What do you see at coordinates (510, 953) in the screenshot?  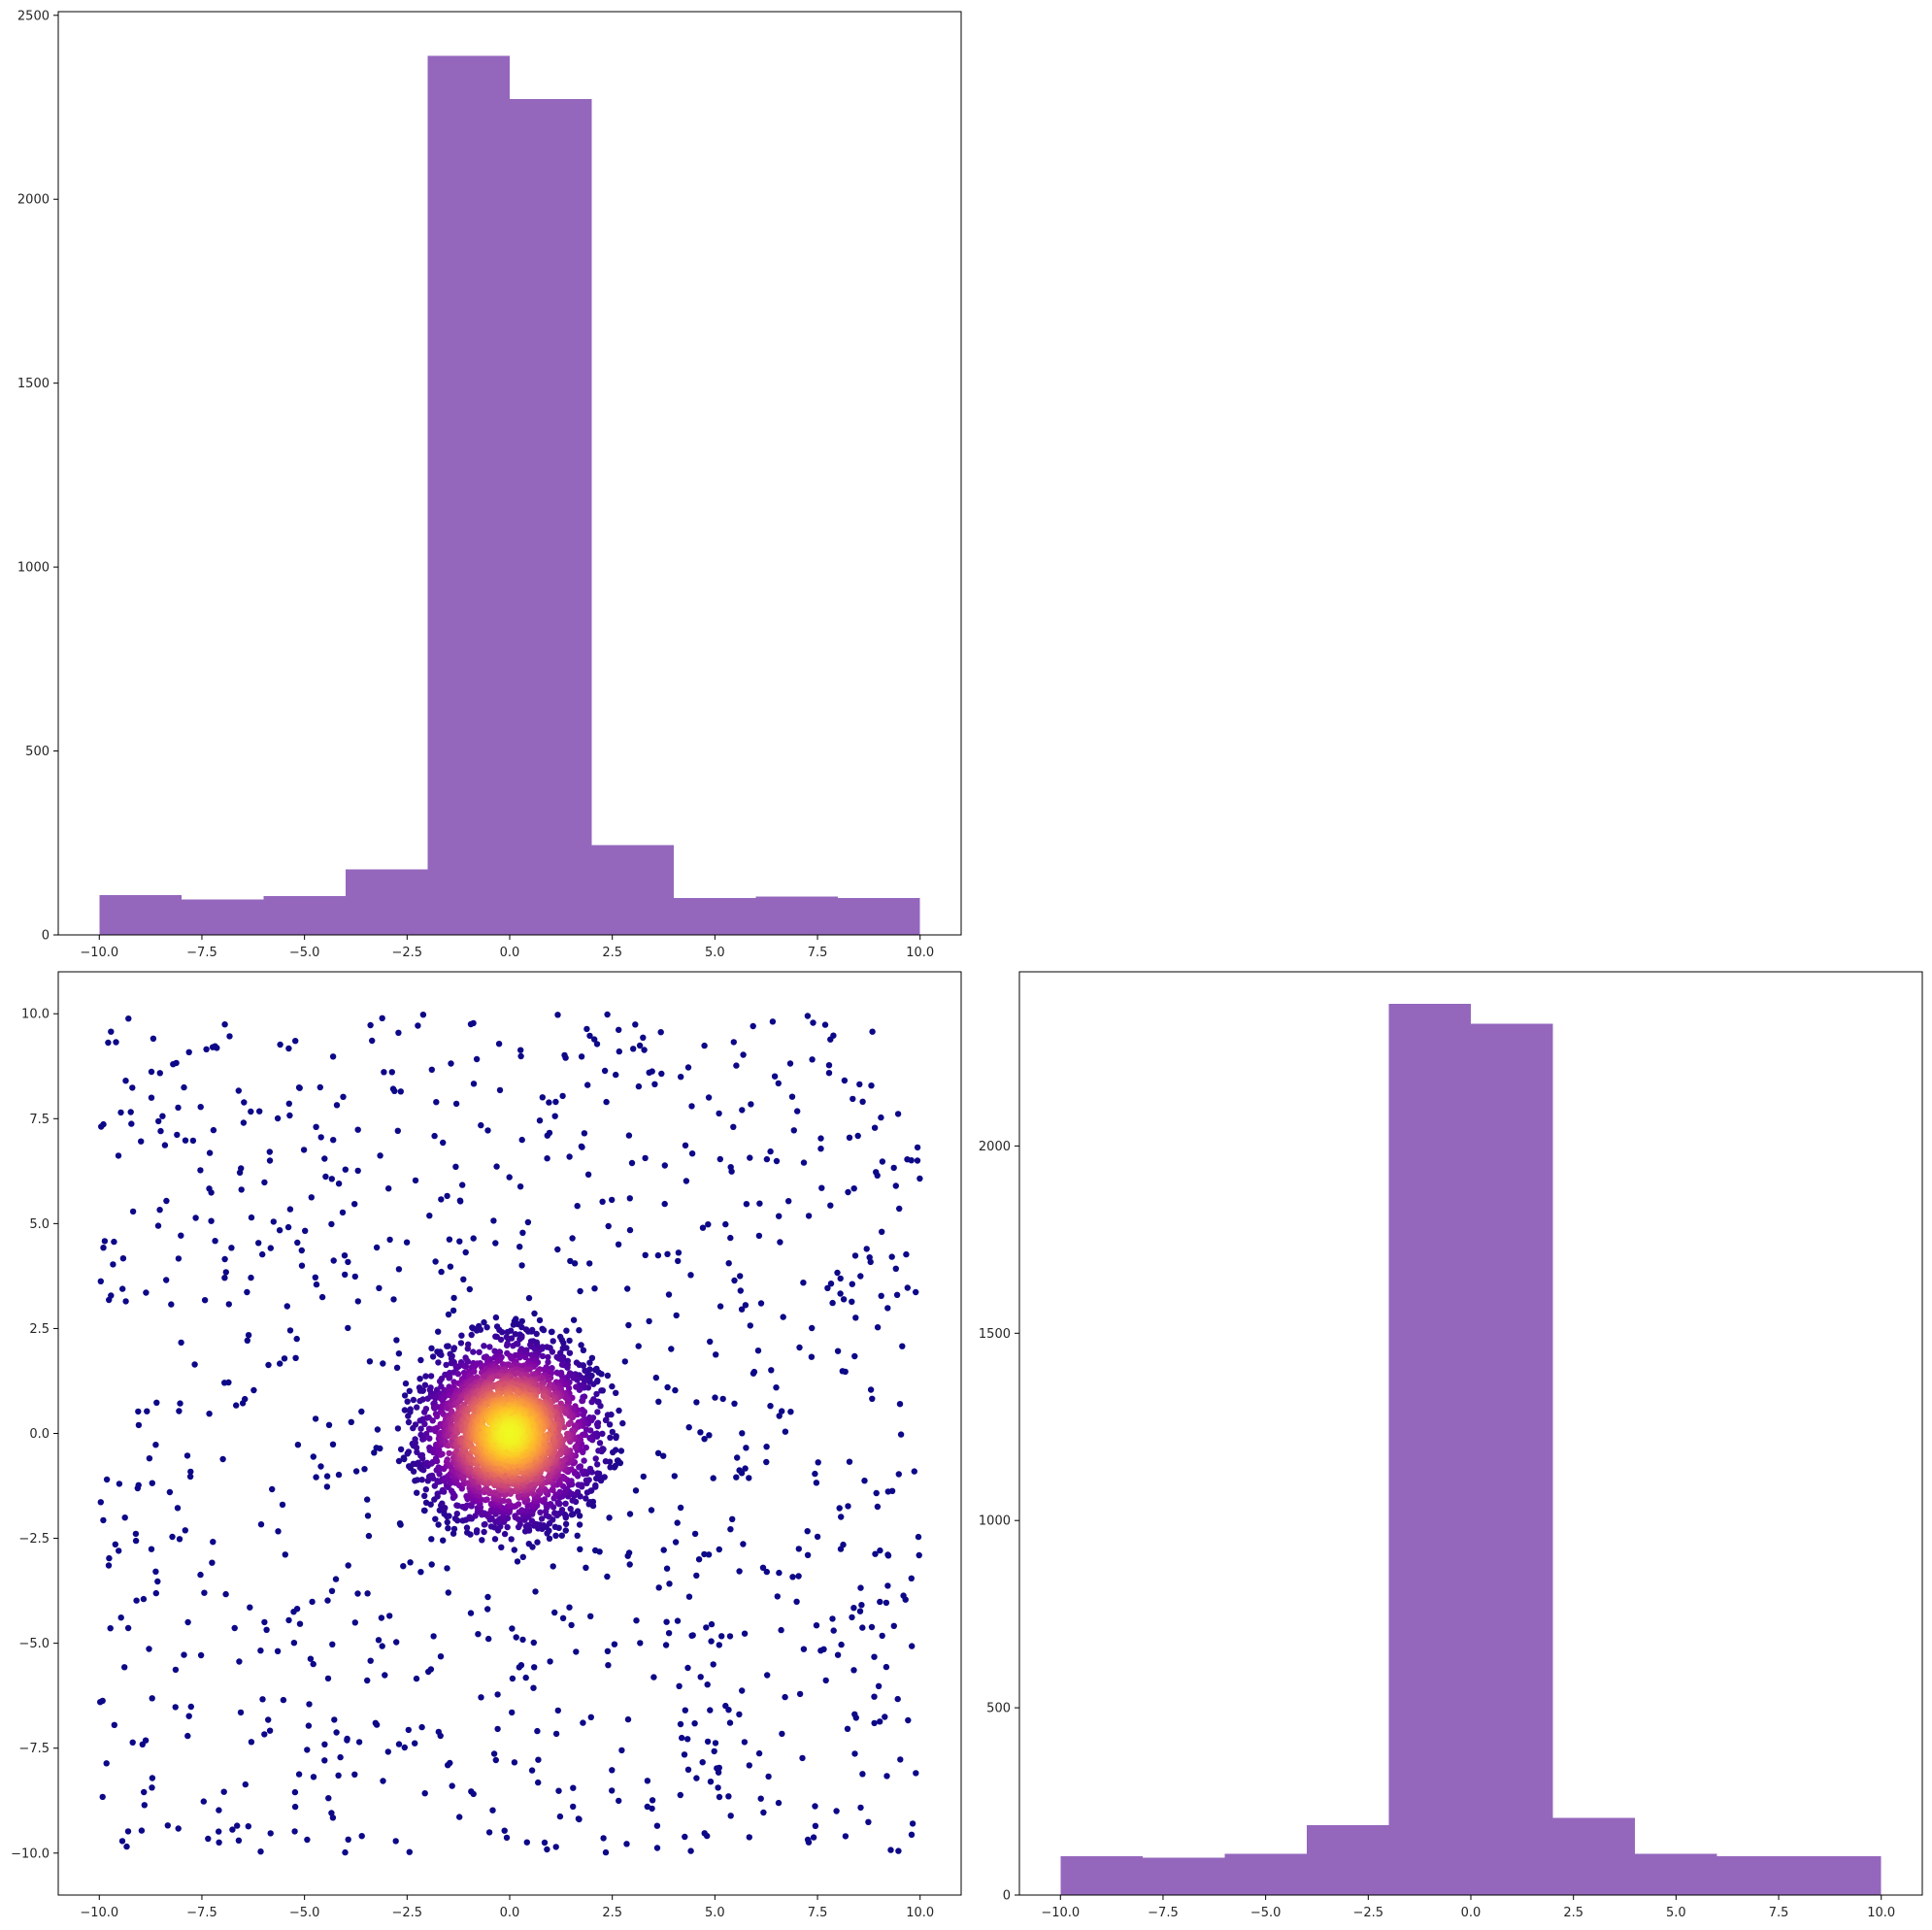 I see `hist-top-left-x-tick-label: 0.0` at bounding box center [510, 953].